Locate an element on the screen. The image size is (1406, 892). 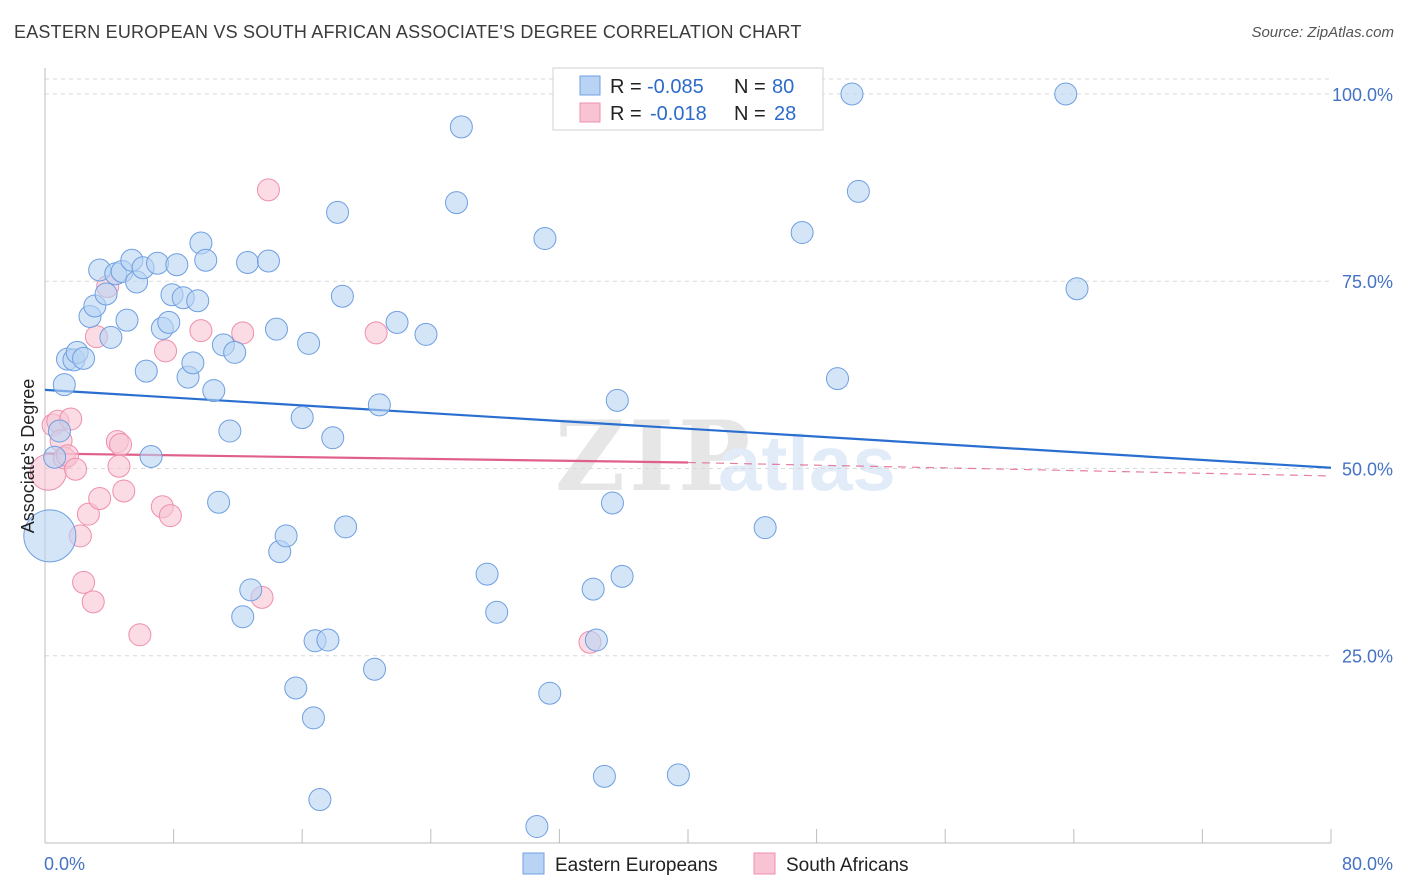
legend-r-label-1: R = is located at coordinates (626, 87).